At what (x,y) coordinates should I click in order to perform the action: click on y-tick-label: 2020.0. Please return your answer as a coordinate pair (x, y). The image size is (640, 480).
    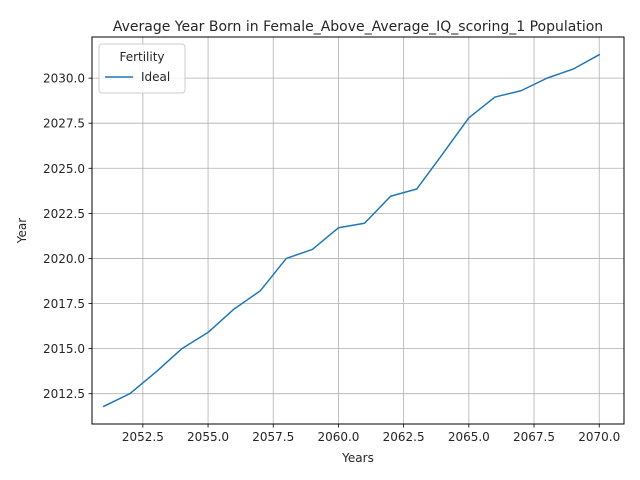
    Looking at the image, I should click on (64, 259).